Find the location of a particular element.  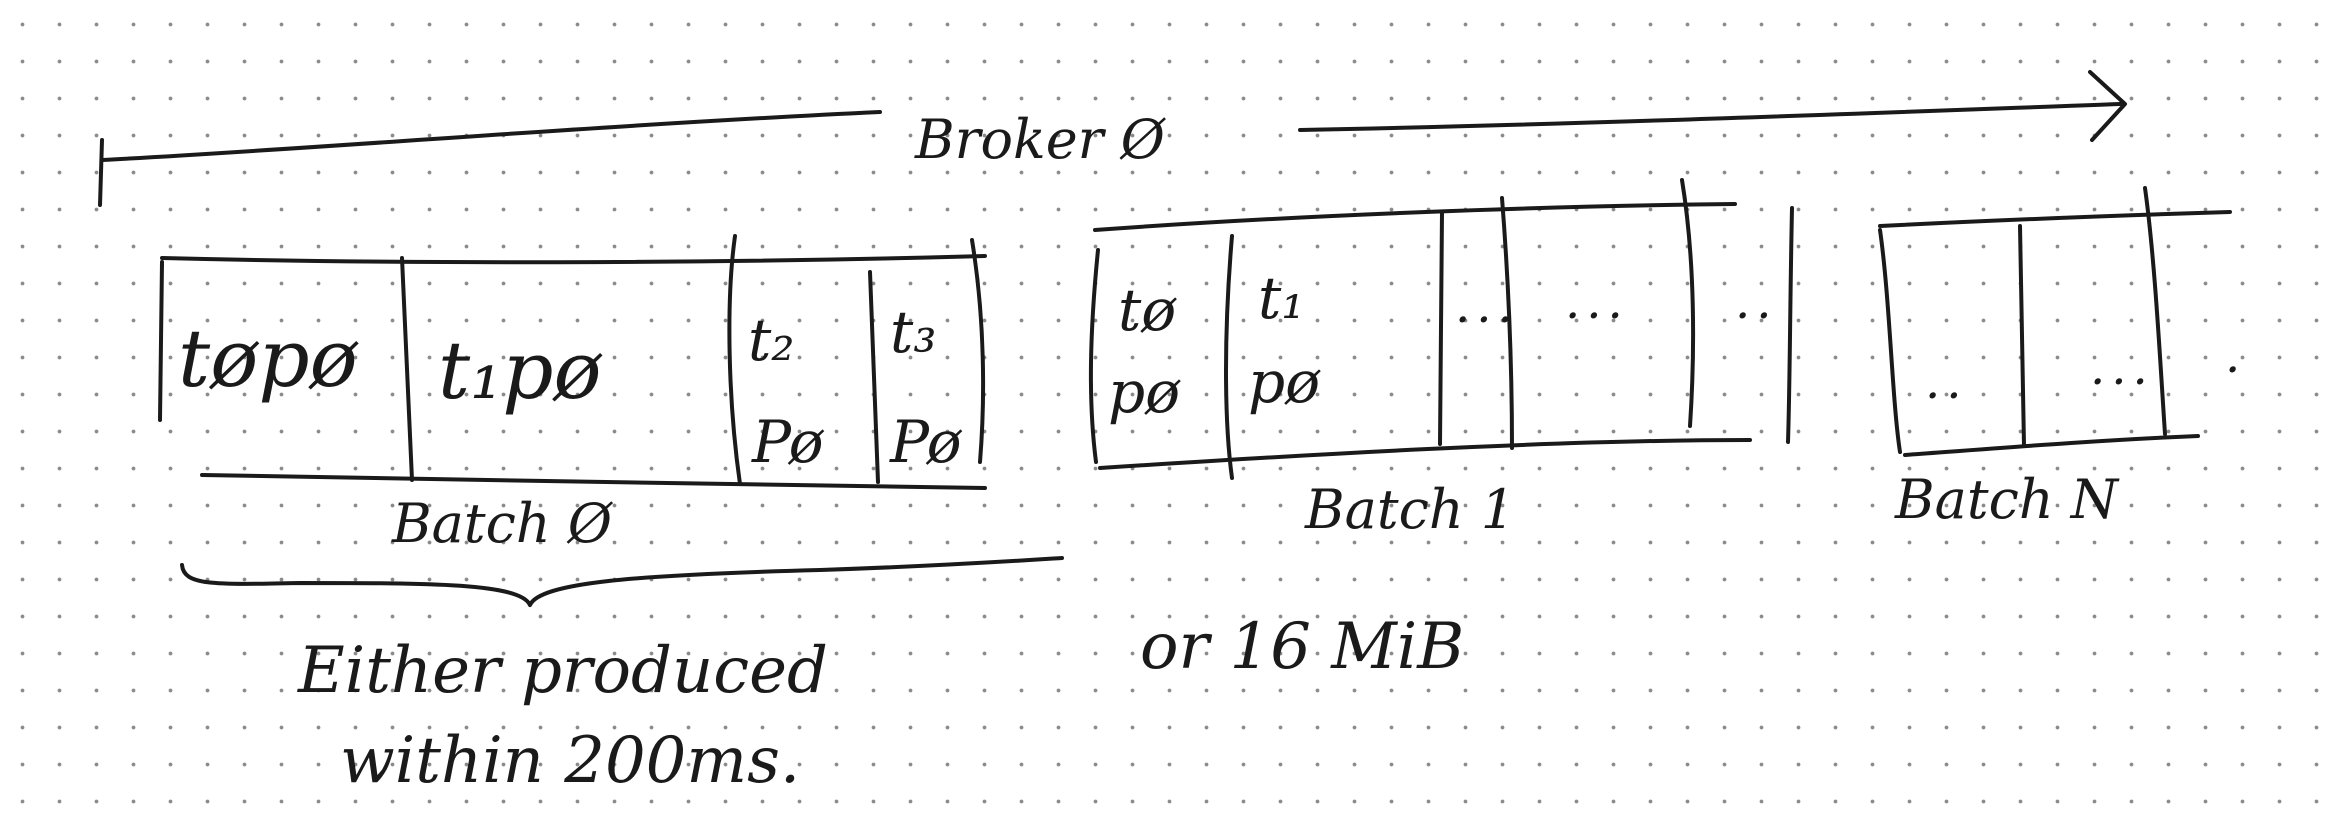

broker-arrow-head is located at coordinates (2107, 106).